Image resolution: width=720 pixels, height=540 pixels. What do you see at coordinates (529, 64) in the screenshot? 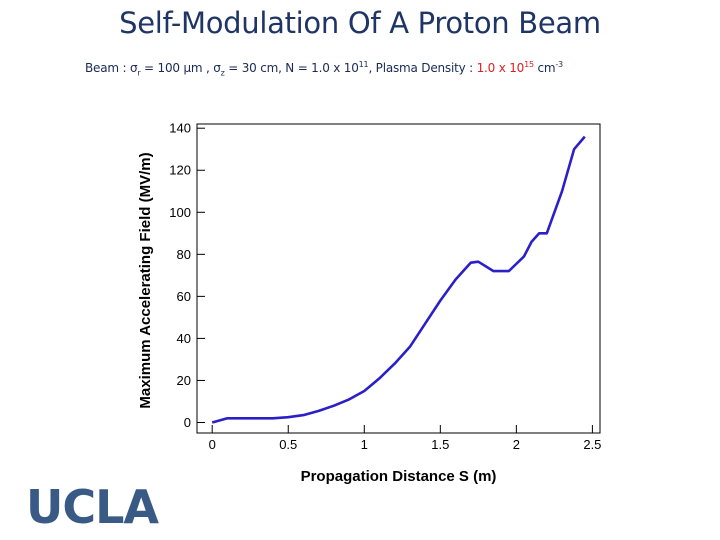
I see `plasma-density-exponent: 15` at bounding box center [529, 64].